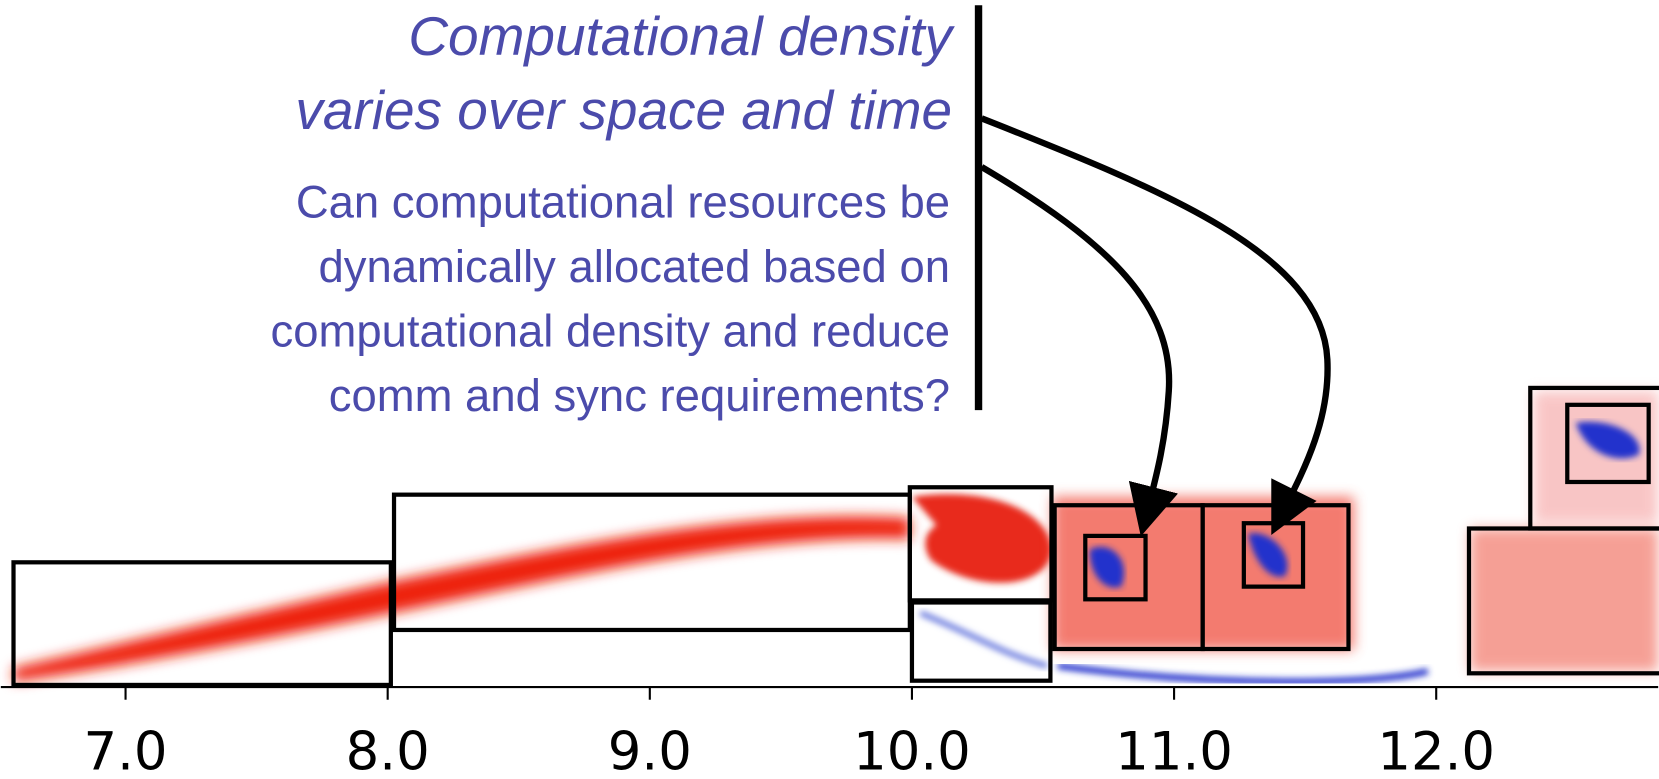 Image resolution: width=1659 pixels, height=779 pixels. Describe the element at coordinates (912, 750) in the screenshot. I see `tick-label: 10.0` at that location.